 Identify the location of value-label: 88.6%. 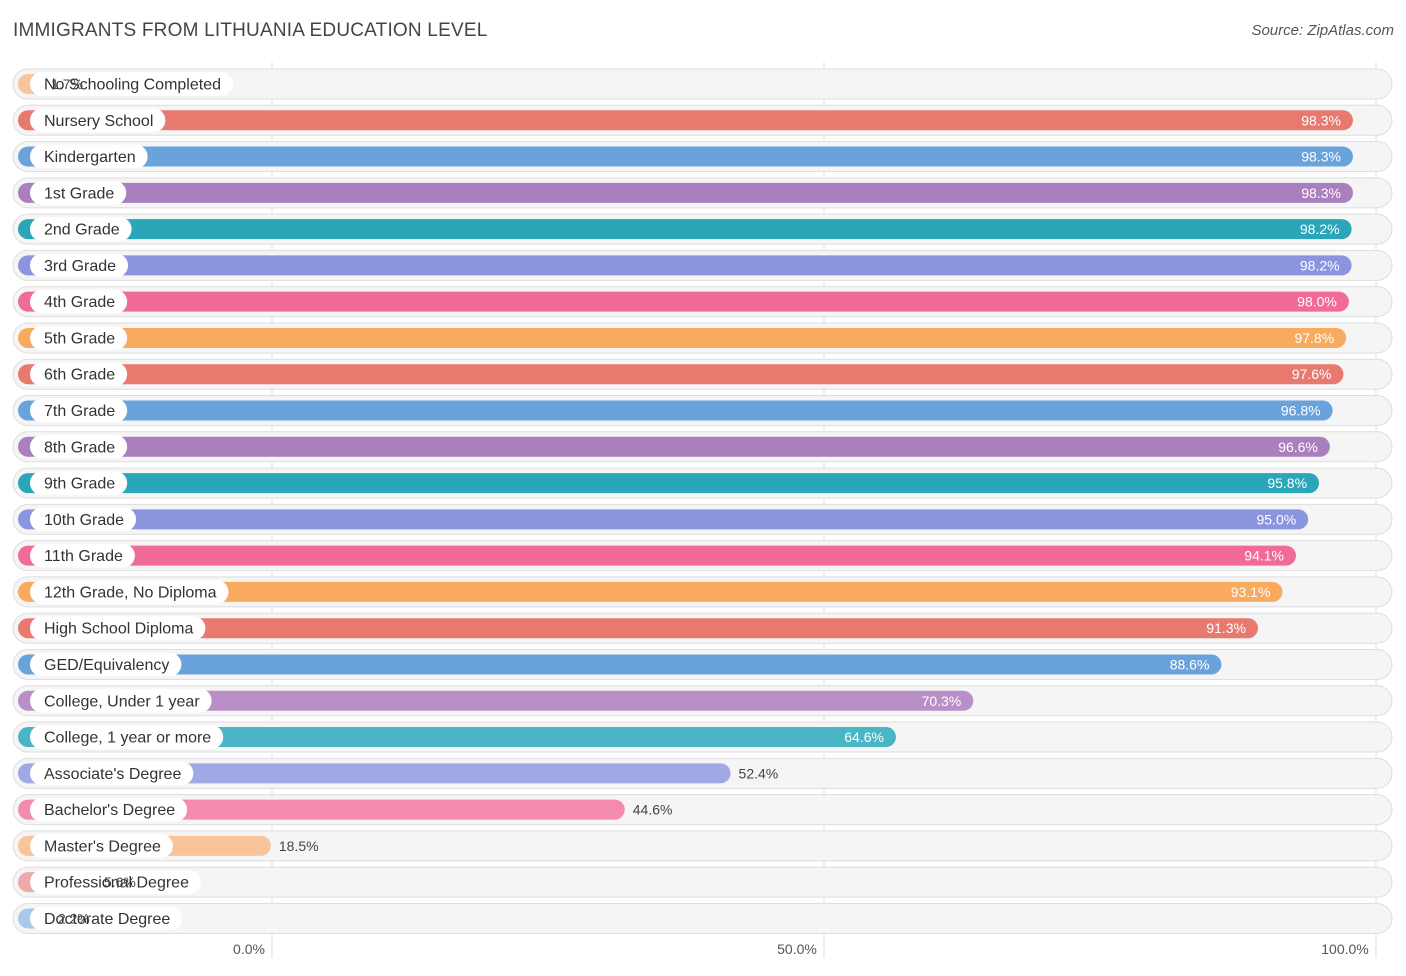
(1190, 664).